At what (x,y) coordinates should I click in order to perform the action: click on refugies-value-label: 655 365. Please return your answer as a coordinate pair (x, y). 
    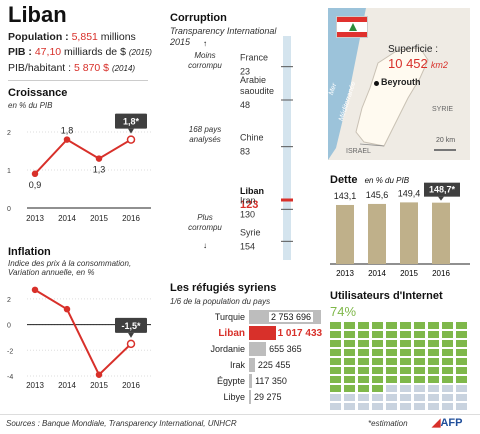
    Looking at the image, I should click on (285, 349).